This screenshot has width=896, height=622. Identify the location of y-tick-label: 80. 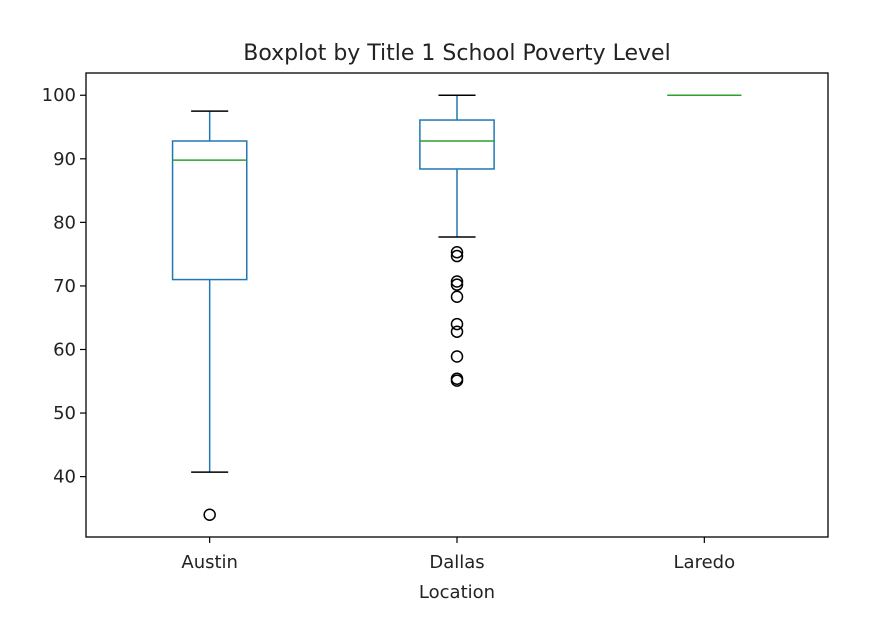
(64, 222).